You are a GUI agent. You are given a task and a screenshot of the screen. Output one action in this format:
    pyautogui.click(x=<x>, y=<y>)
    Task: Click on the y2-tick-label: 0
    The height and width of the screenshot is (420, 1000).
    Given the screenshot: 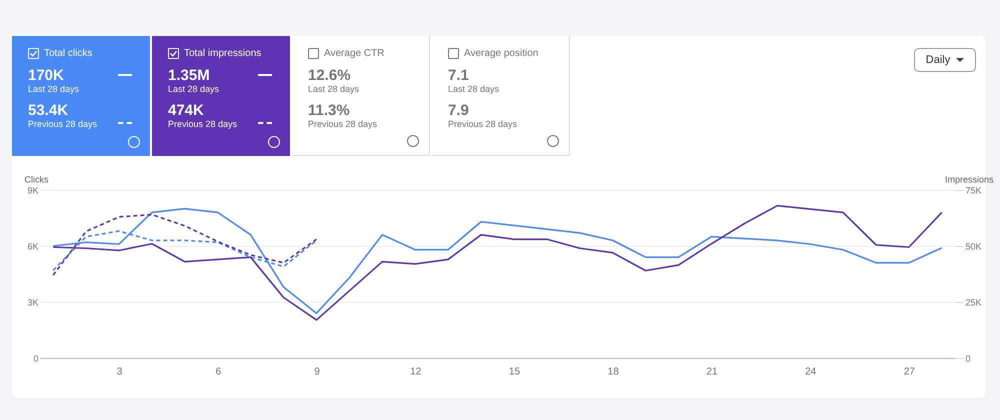 What is the action you would take?
    pyautogui.click(x=968, y=359)
    